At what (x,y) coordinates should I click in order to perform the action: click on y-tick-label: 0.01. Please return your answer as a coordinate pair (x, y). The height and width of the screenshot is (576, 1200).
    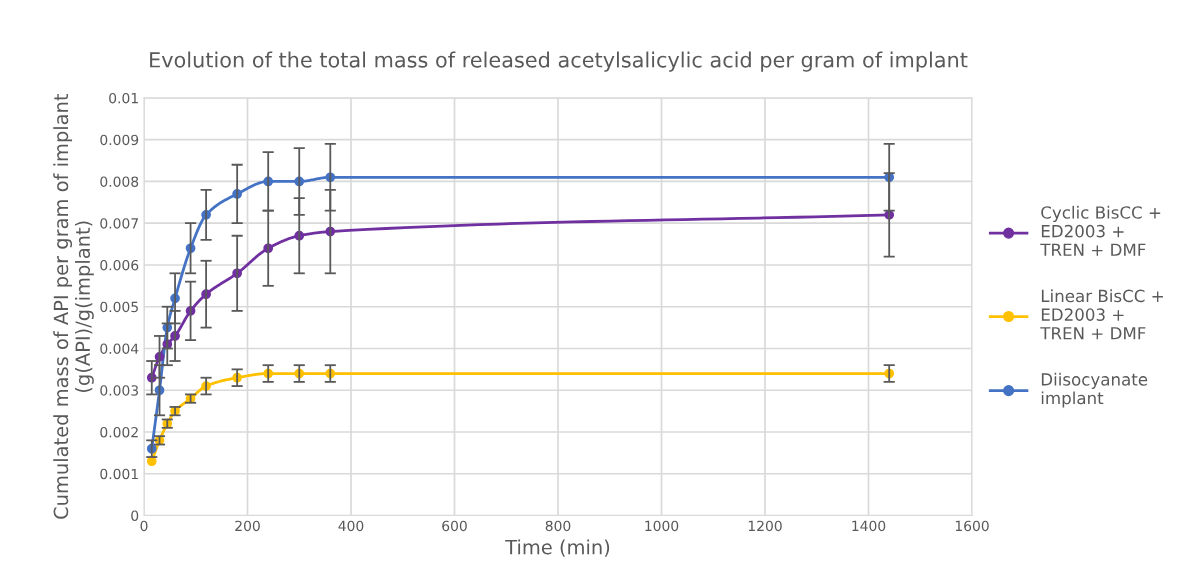
    Looking at the image, I should click on (123, 98).